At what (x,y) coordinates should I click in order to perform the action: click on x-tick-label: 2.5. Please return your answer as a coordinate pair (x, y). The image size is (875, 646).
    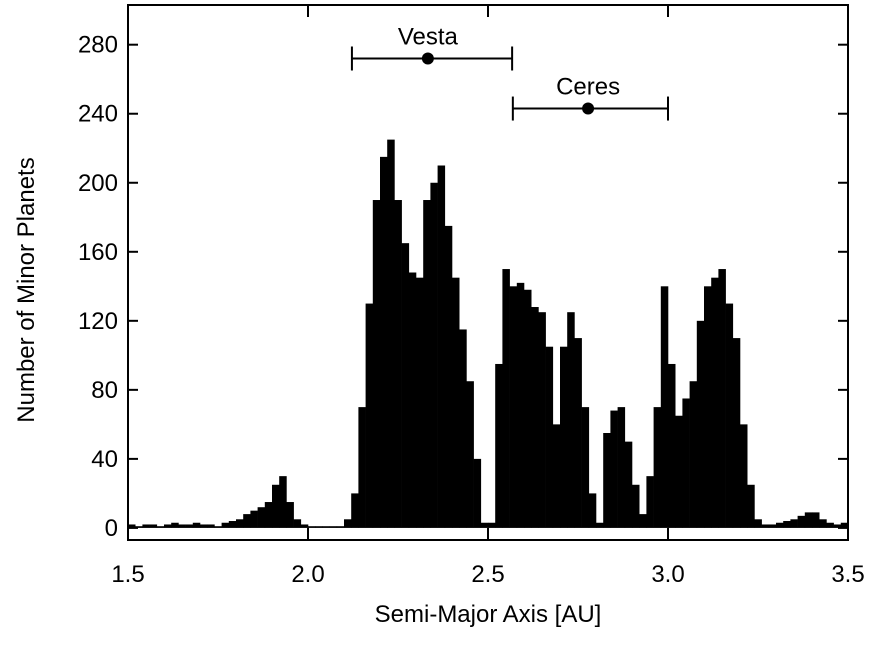
    Looking at the image, I should click on (487, 574).